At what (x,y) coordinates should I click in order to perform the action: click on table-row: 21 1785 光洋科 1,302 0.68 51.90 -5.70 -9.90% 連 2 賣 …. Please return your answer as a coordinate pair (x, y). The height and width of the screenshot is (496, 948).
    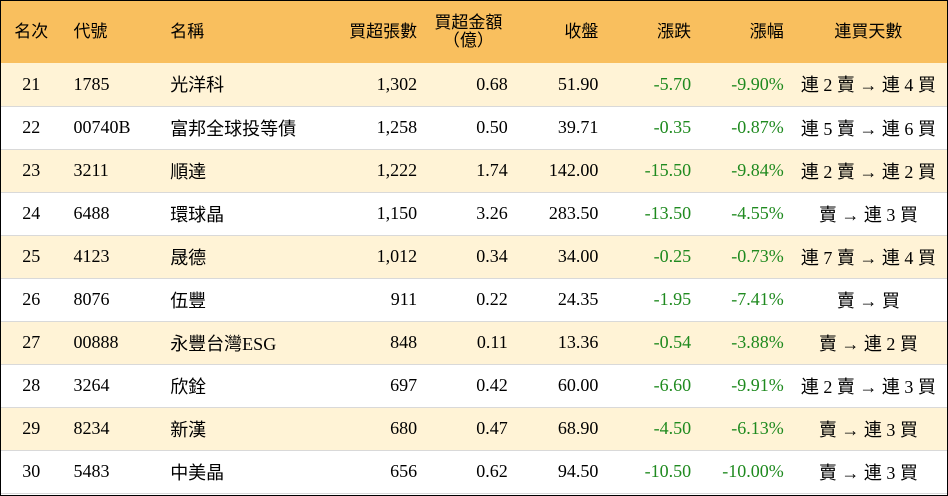
    Looking at the image, I should click on (474, 84).